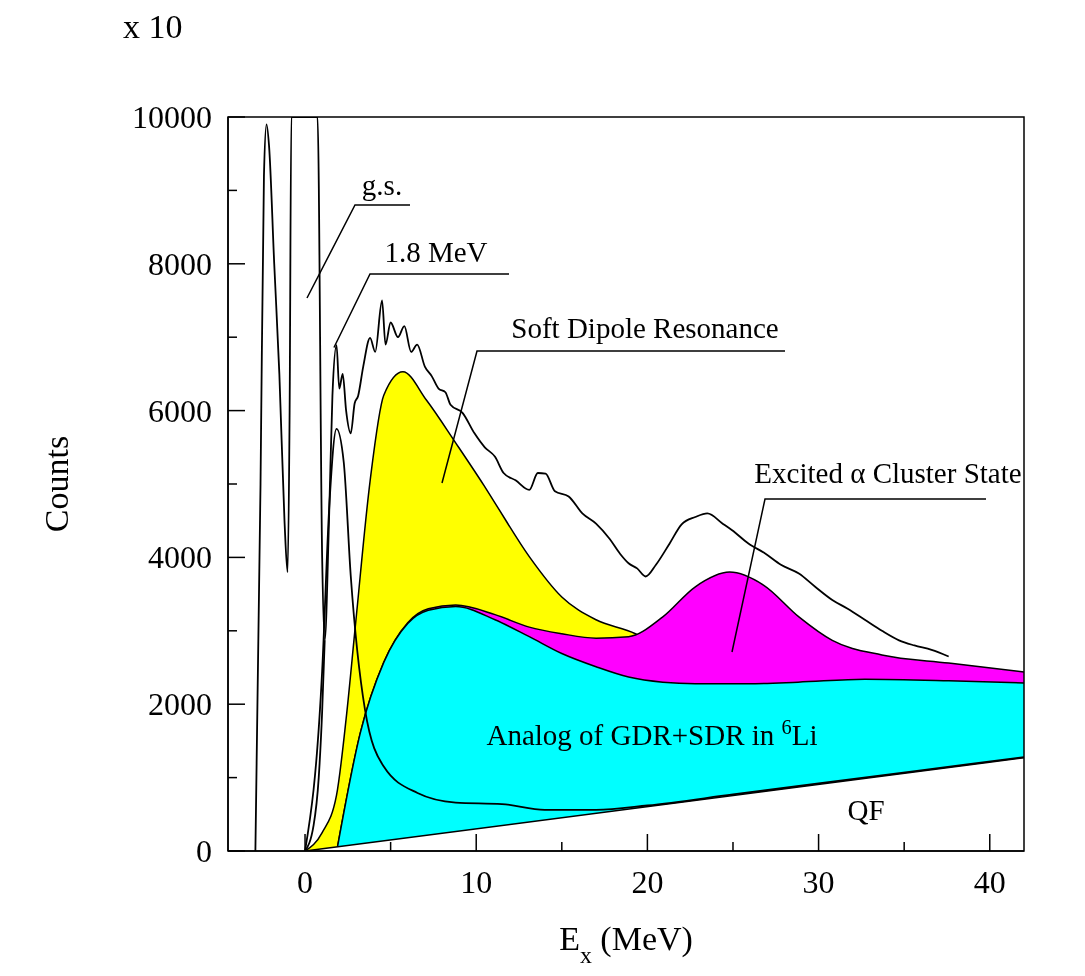 This screenshot has height=976, width=1085. Describe the element at coordinates (180, 557) in the screenshot. I see `y-tick-label: 4000` at that location.